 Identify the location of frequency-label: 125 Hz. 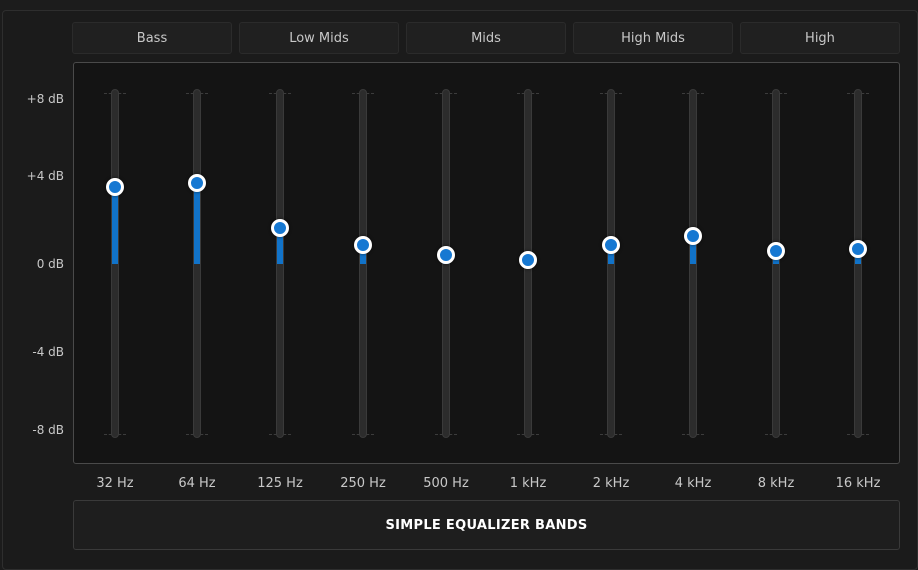
(280, 483).